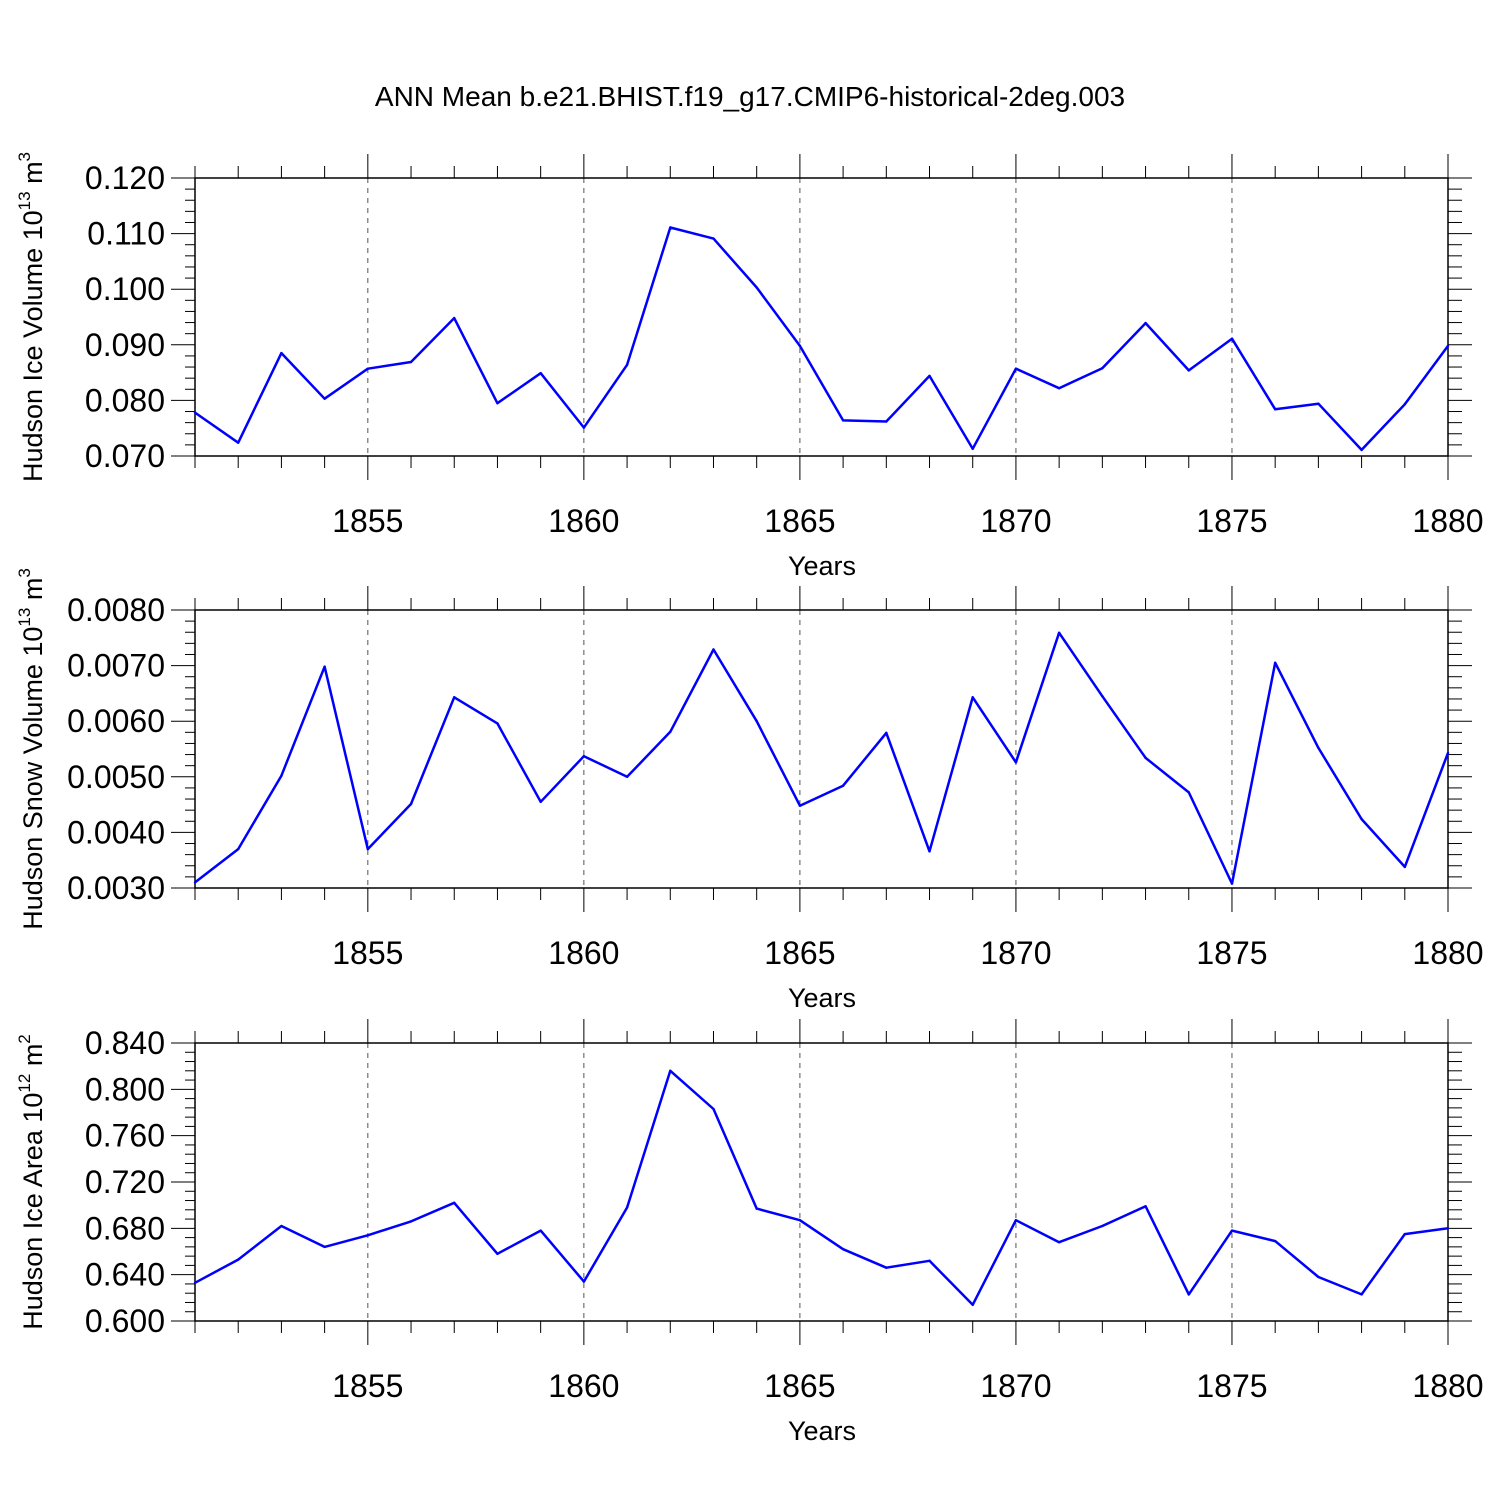 The width and height of the screenshot is (1500, 1500). Describe the element at coordinates (1015, 521) in the screenshot. I see `x-tick-label: 1870` at that location.